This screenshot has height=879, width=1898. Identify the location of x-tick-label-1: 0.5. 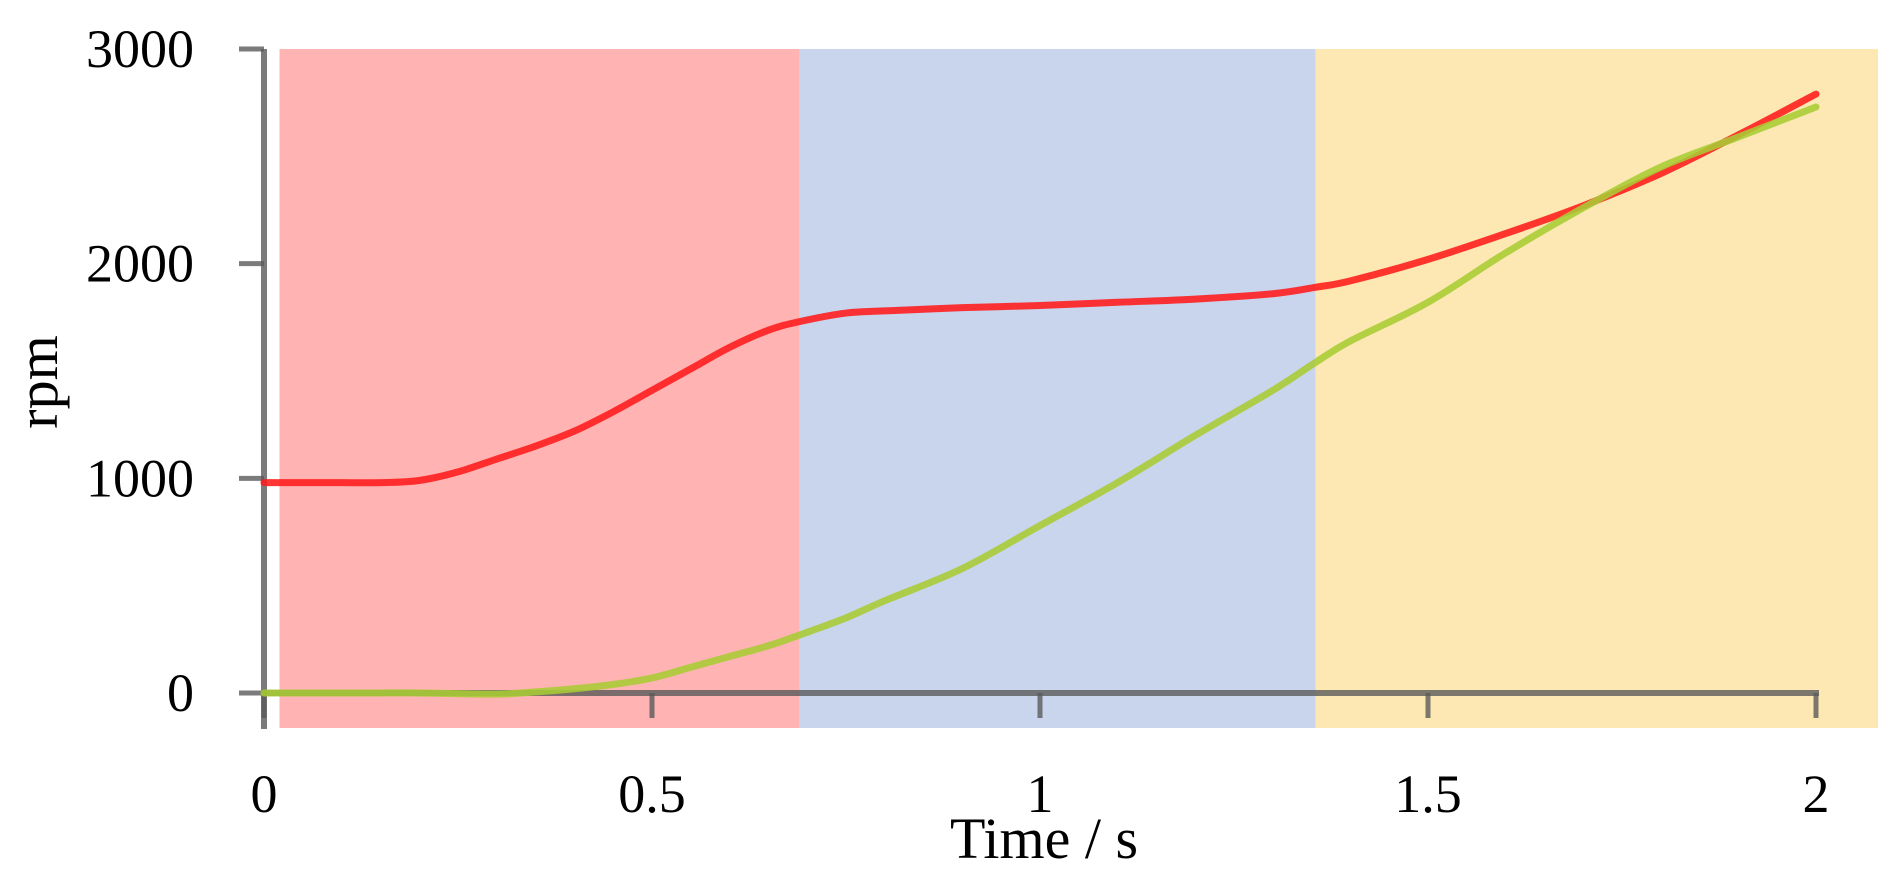
(652, 794).